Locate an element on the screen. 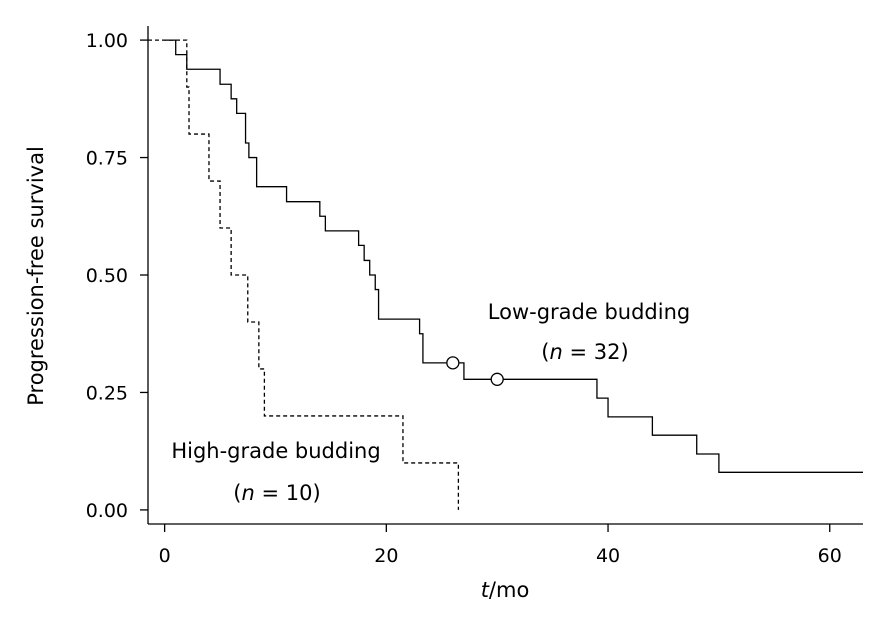 The height and width of the screenshot is (623, 886). high-grade-n-label: (n = 10) is located at coordinates (276, 493).